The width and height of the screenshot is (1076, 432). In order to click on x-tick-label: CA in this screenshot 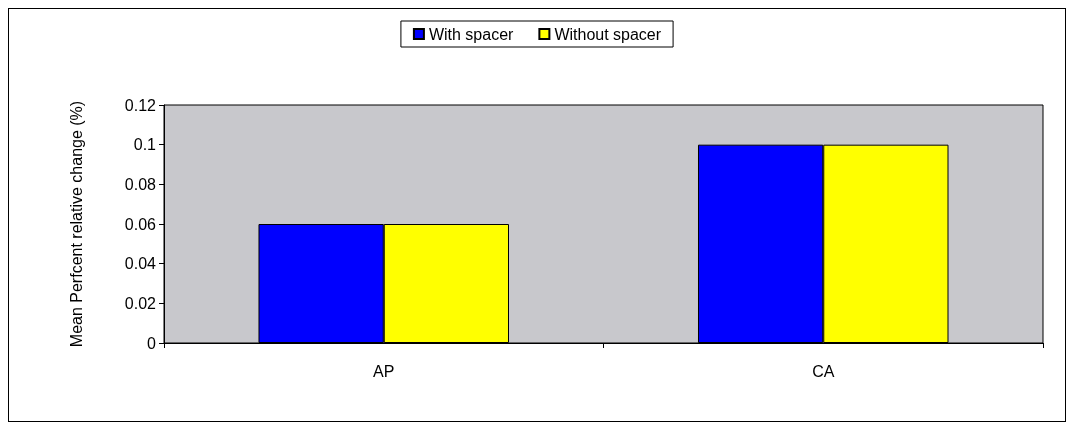, I will do `click(823, 371)`.